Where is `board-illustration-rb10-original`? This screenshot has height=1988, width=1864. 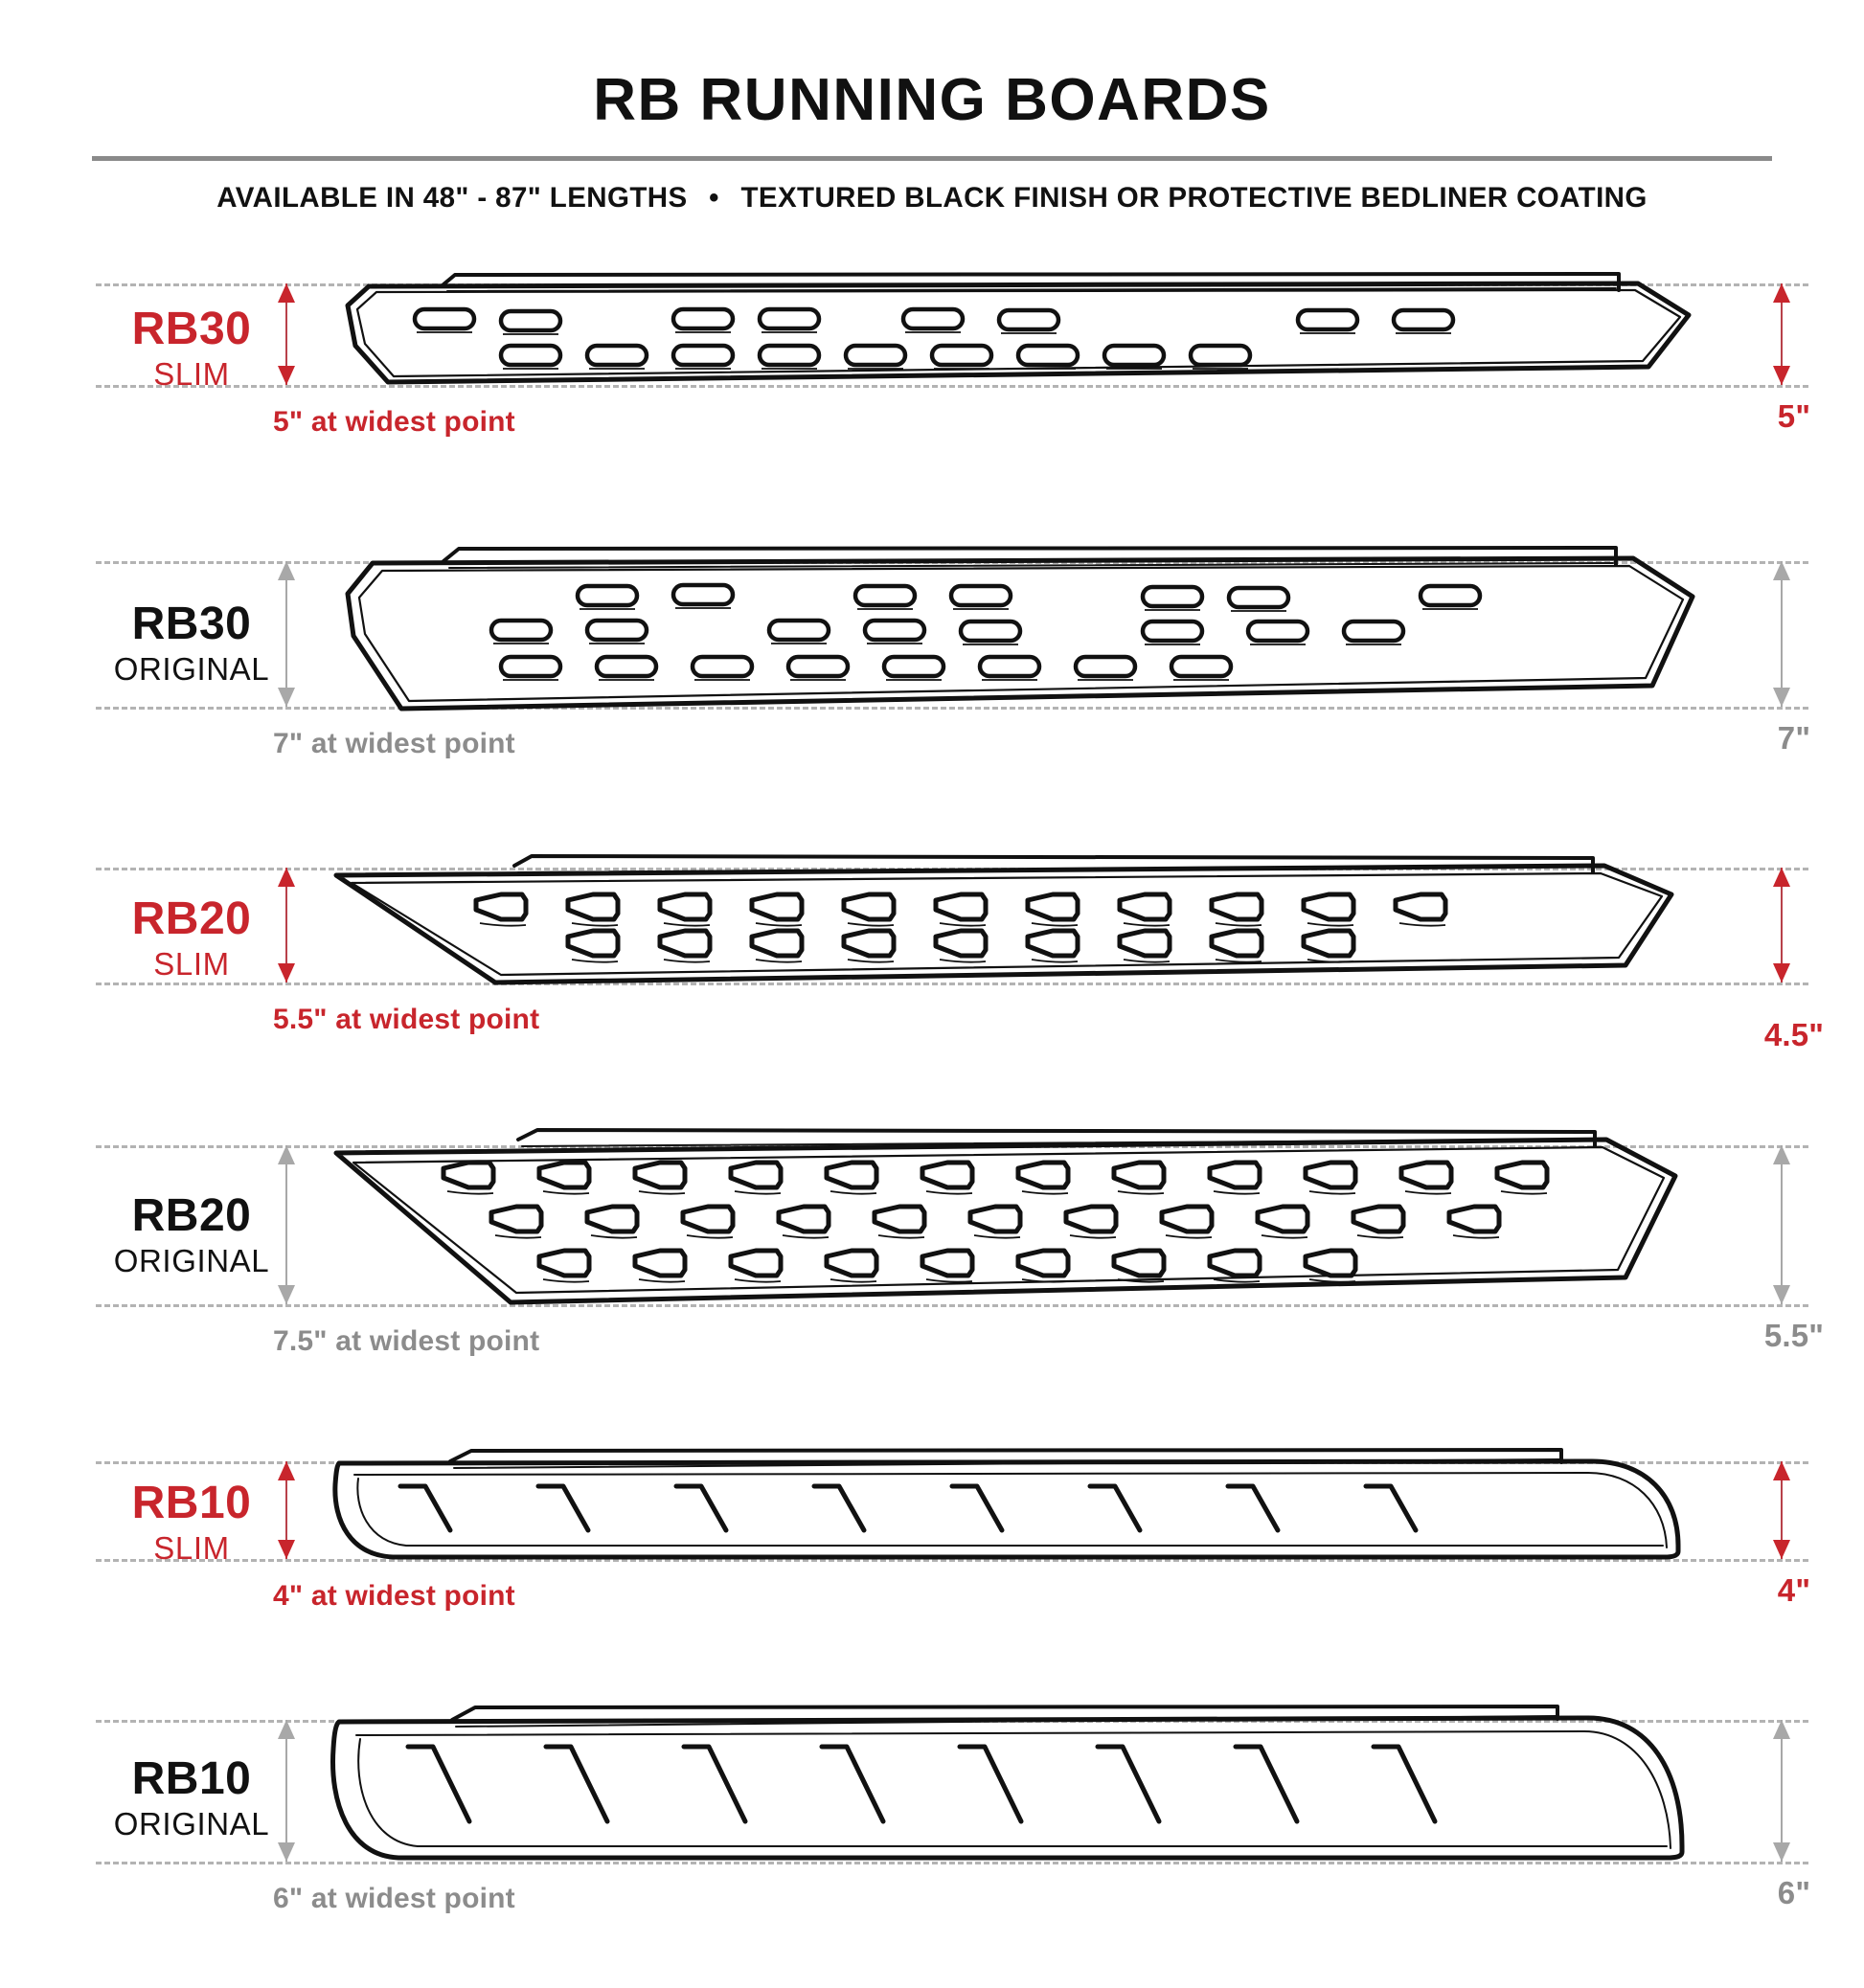 board-illustration-rb10-original is located at coordinates (1016, 1794).